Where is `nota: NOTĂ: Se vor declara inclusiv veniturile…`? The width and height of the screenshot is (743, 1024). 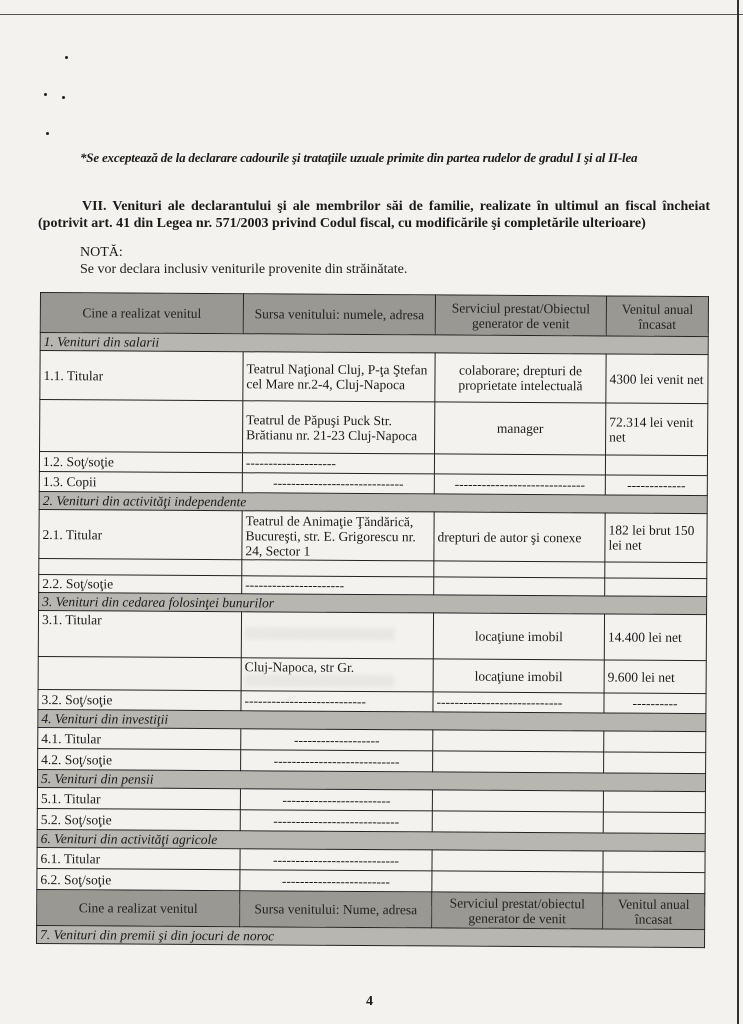 nota: NOTĂ: Se vor declara inclusiv veniturile… is located at coordinates (243, 261).